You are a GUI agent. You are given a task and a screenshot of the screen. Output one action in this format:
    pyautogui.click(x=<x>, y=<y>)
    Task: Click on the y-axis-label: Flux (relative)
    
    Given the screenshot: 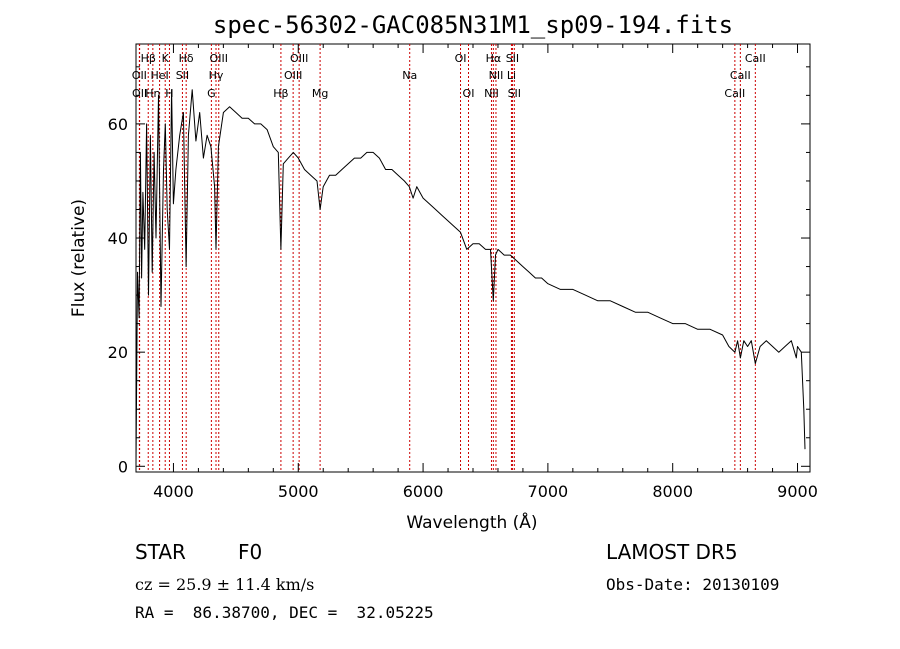 What is the action you would take?
    pyautogui.click(x=79, y=258)
    